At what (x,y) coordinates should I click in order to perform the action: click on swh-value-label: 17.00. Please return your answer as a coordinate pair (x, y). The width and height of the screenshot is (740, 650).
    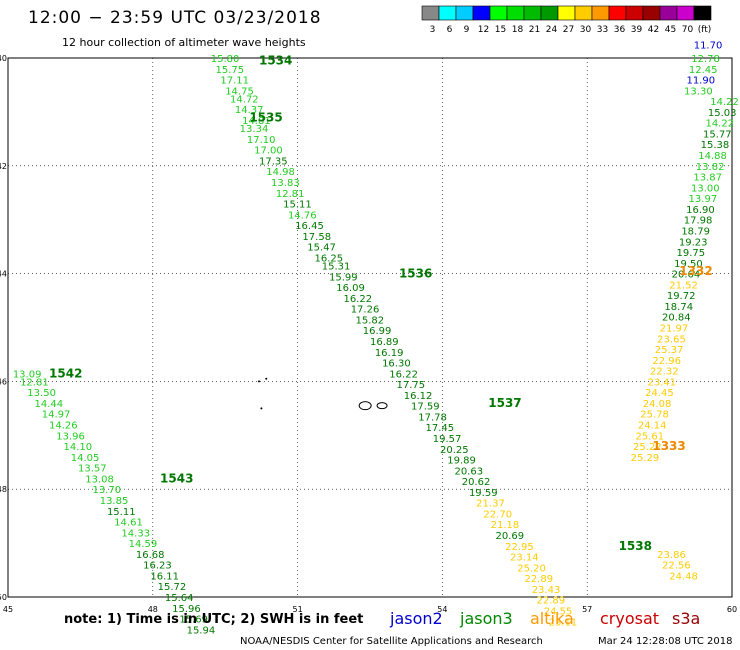
    Looking at the image, I should click on (268, 151).